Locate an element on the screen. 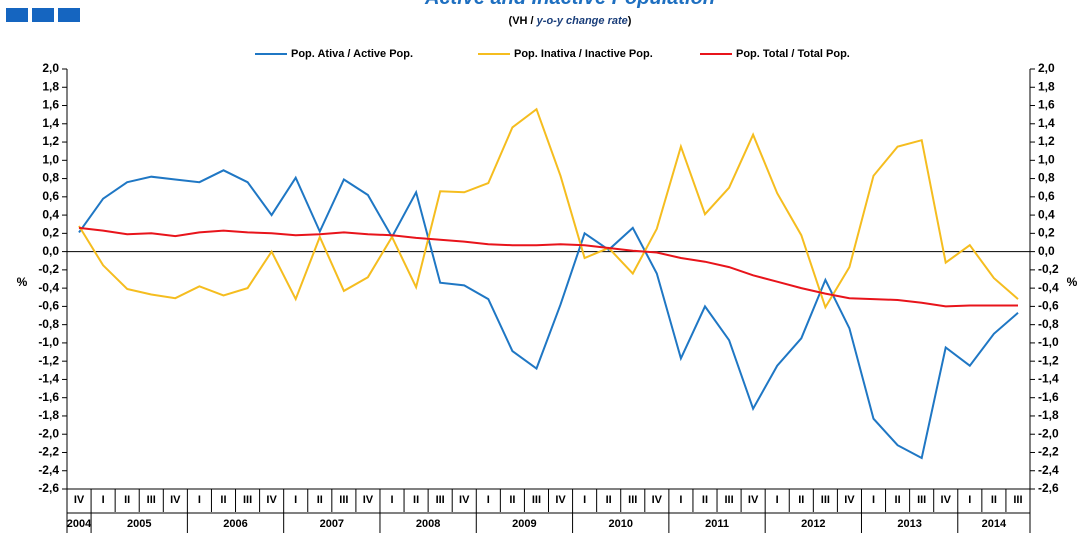  year-label: 2008 is located at coordinates (428, 524).